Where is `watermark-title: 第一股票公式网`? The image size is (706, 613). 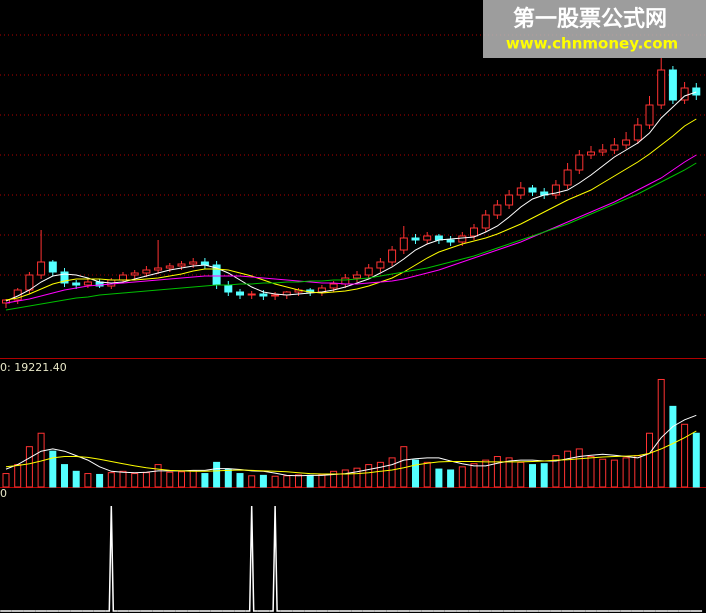
watermark-title: 第一股票公式网 is located at coordinates (590, 19).